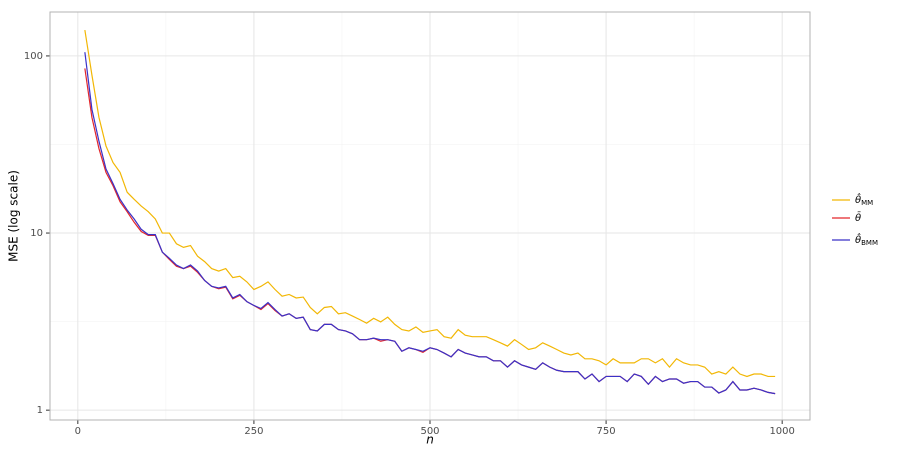 The width and height of the screenshot is (900, 455). Describe the element at coordinates (606, 431) in the screenshot. I see `x-tick-label: 750` at that location.